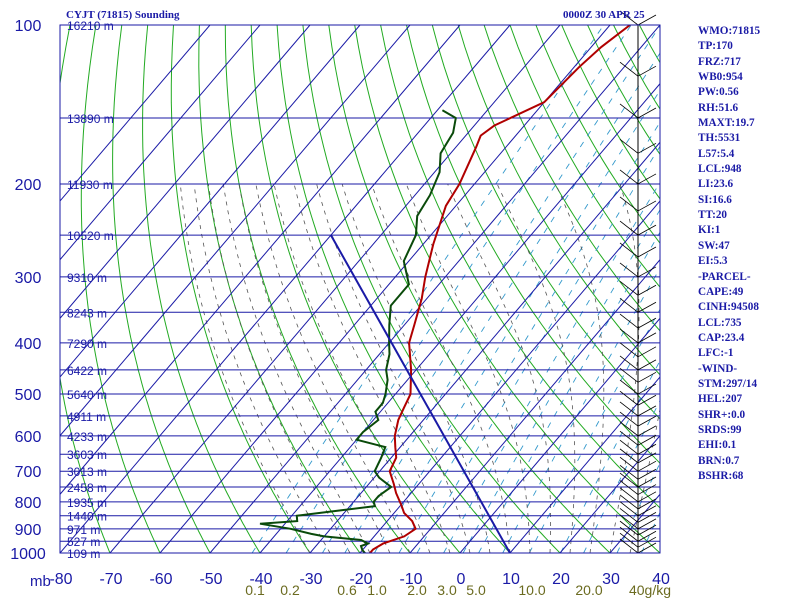 This screenshot has height=600, width=800. Describe the element at coordinates (123, 15) in the screenshot. I see `station-title: CYJT (71815) Sounding` at that location.